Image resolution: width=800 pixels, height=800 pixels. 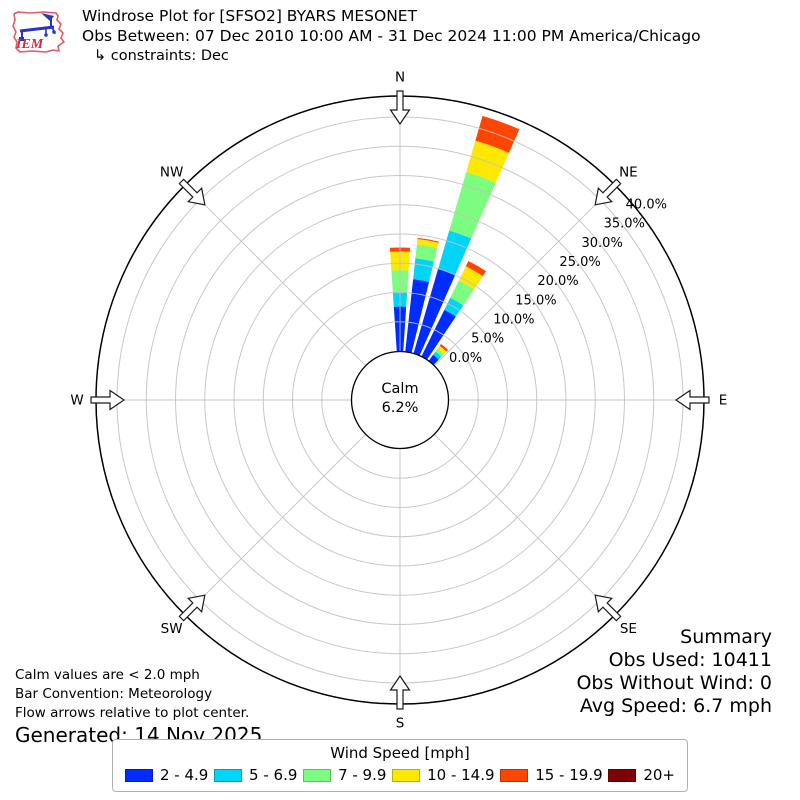 What do you see at coordinates (184, 775) in the screenshot?
I see `legend-entry-label: 2 - 4.9` at bounding box center [184, 775].